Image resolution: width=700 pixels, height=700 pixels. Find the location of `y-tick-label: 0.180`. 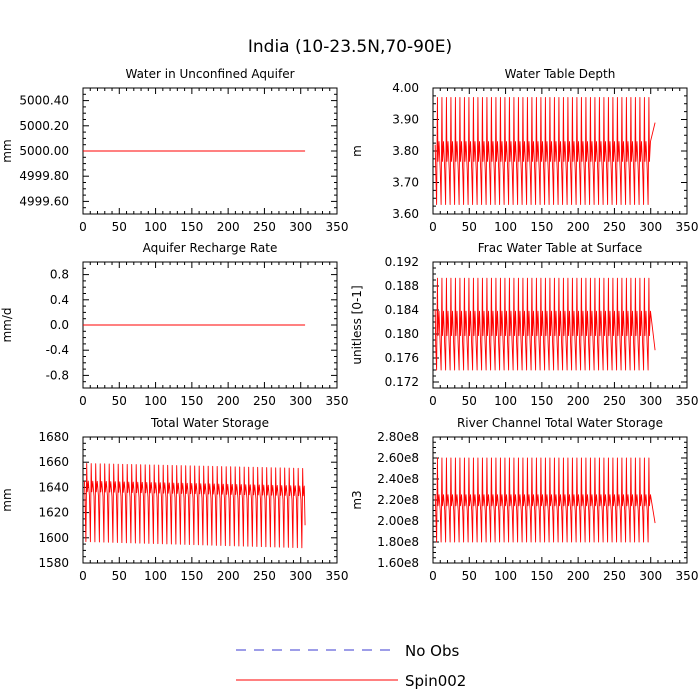

y-tick-label: 0.180 is located at coordinates (402, 334).